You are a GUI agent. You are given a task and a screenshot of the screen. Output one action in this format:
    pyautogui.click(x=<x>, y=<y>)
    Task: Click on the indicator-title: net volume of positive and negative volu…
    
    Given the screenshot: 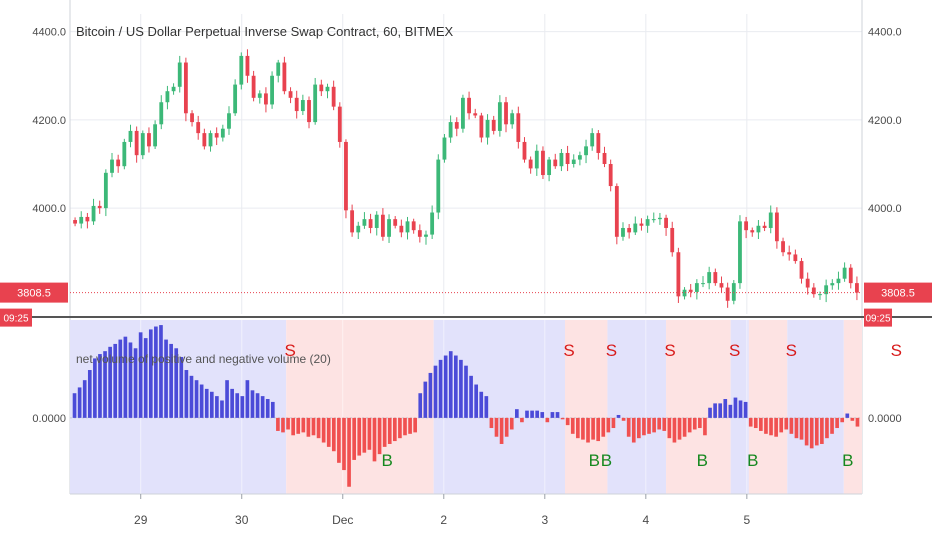 What is the action you would take?
    pyautogui.click(x=203, y=359)
    